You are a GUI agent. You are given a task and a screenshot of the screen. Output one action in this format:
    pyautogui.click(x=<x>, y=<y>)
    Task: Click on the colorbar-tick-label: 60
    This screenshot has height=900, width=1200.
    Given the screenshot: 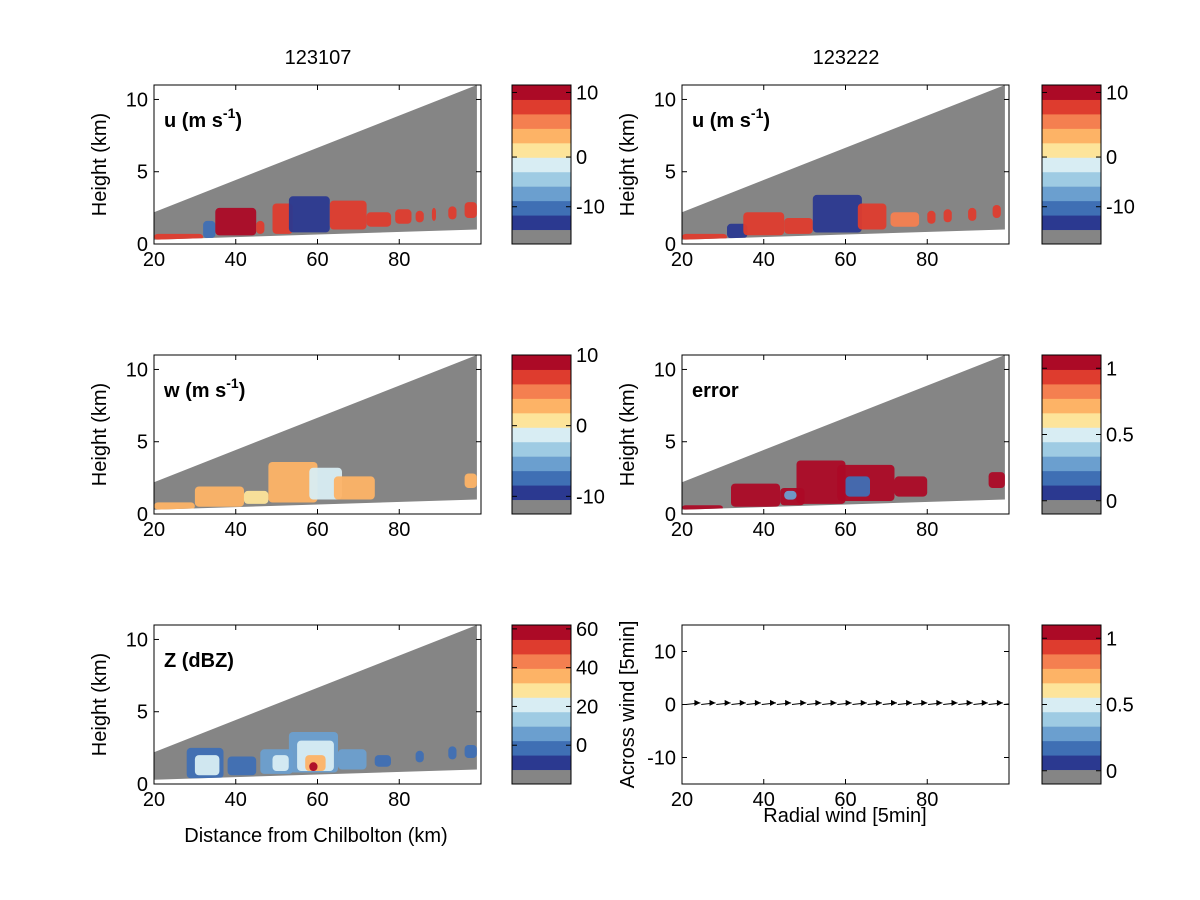 What is the action you would take?
    pyautogui.click(x=587, y=630)
    